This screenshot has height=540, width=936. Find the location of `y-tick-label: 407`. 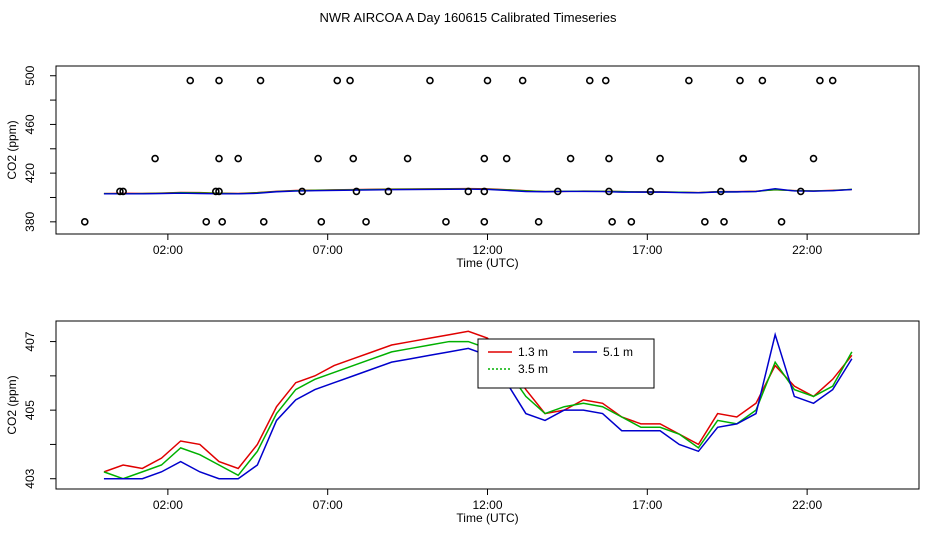

y-tick-label: 407 is located at coordinates (30, 341).